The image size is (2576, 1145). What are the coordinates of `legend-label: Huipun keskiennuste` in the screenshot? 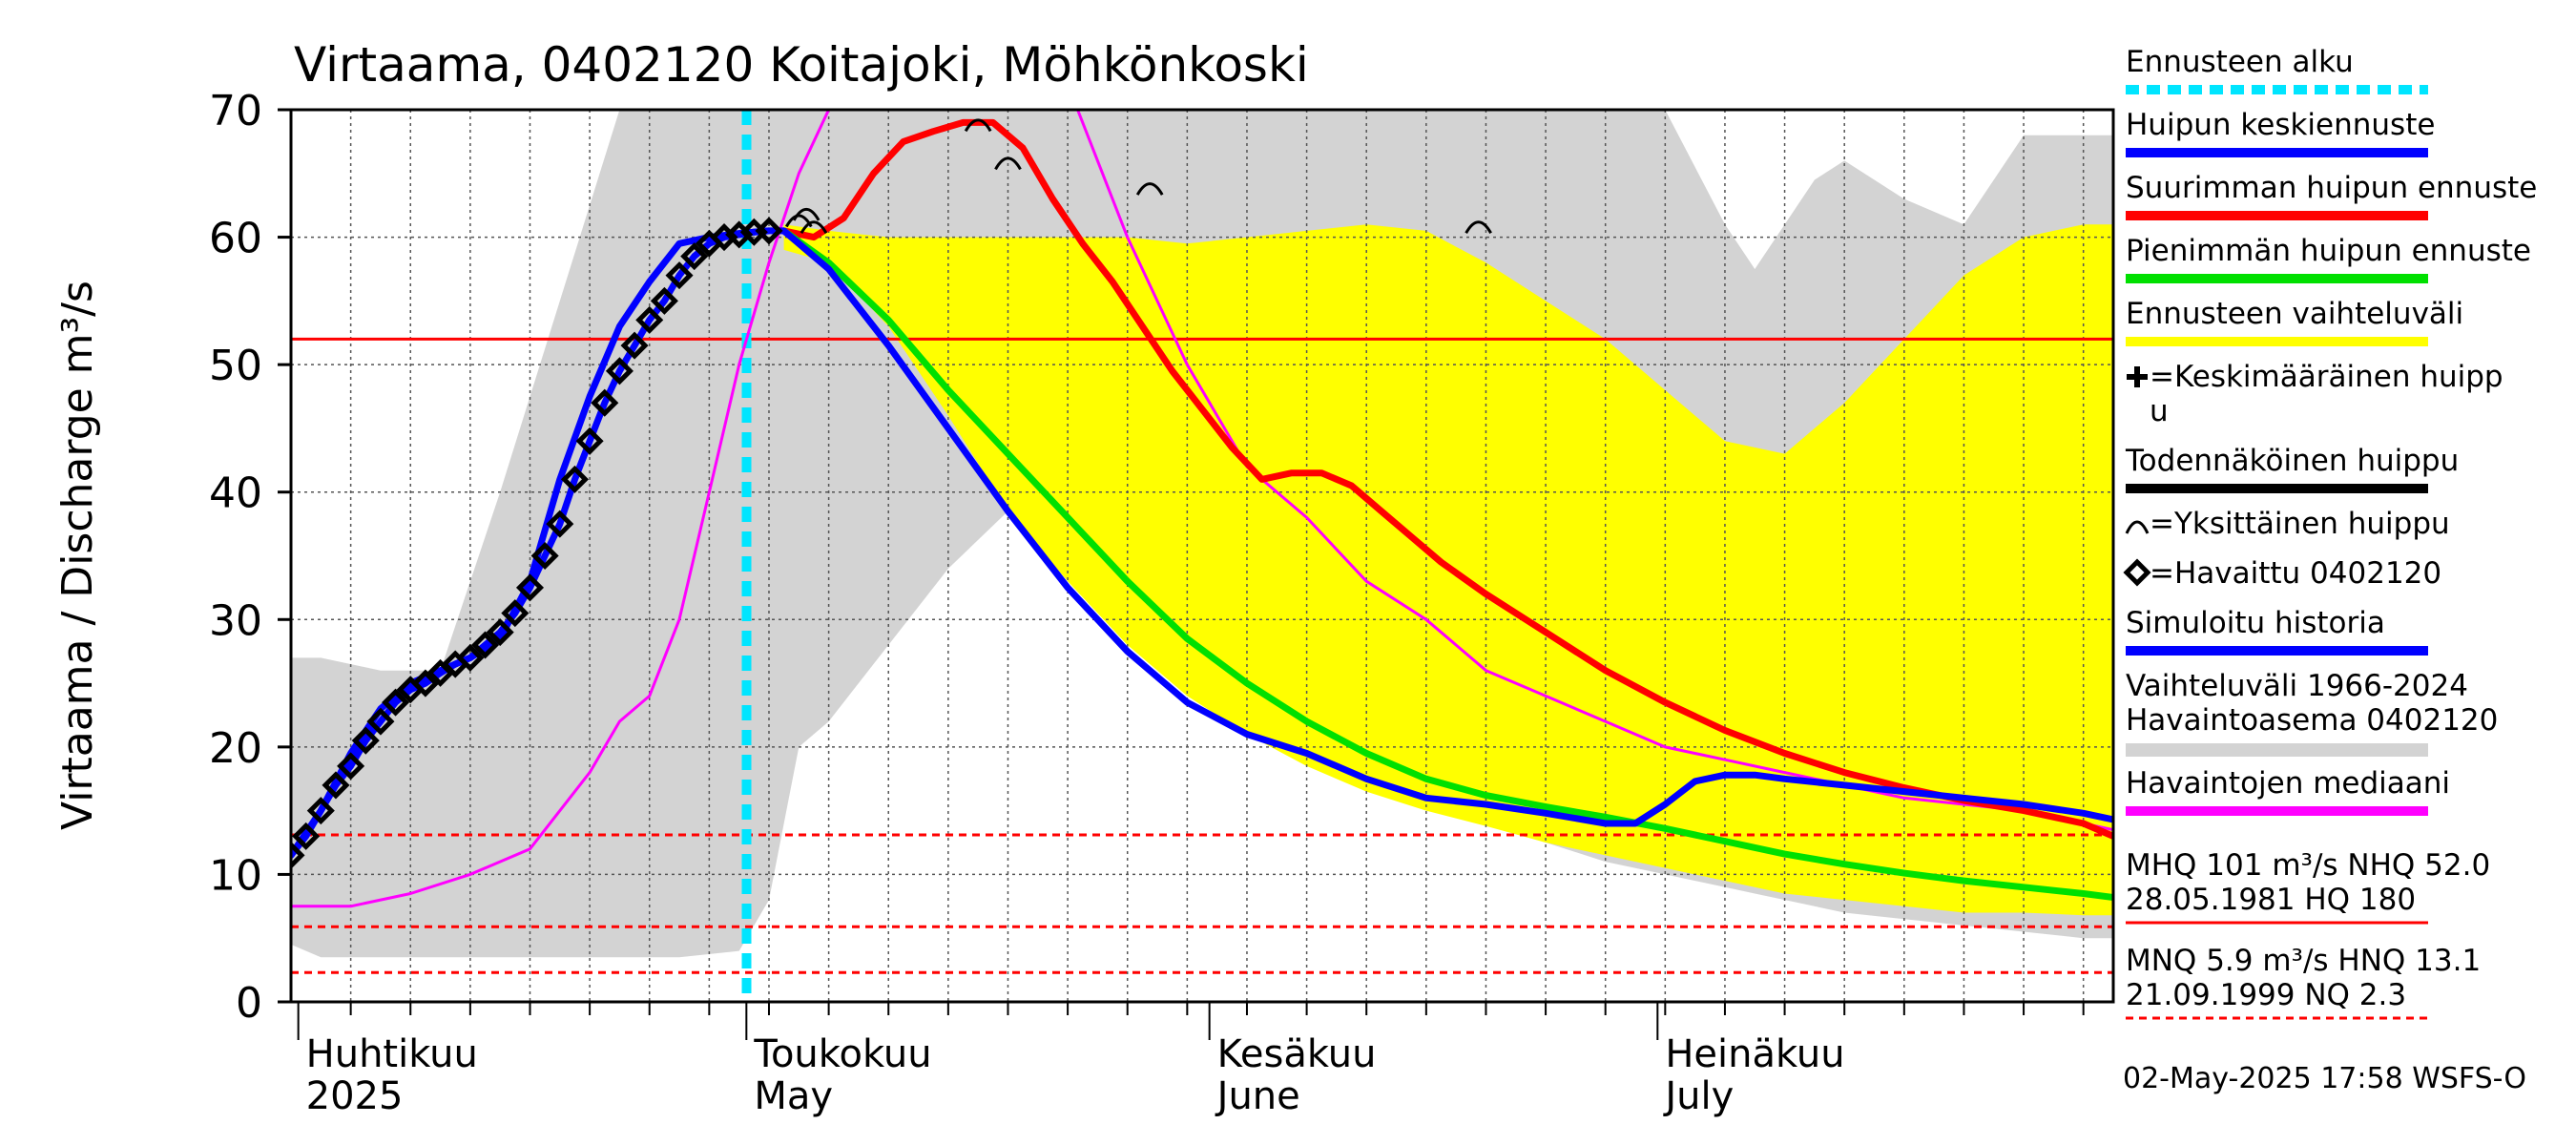 It's located at (2280, 125).